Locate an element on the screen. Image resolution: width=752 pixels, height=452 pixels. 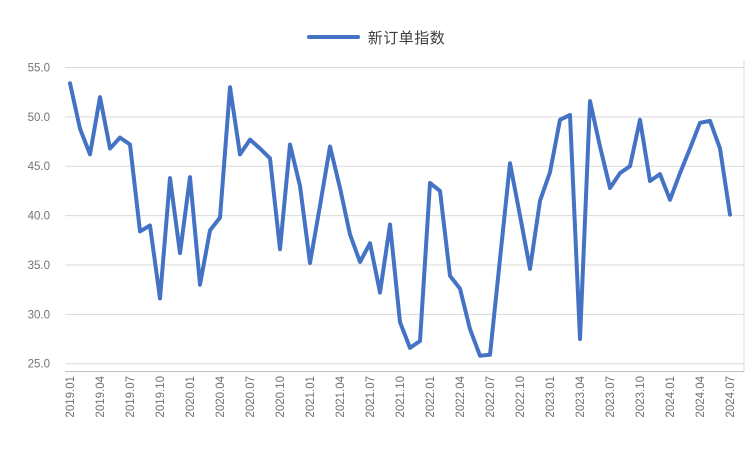
x-axis-tick-label: 2024.04 is located at coordinates (701, 396).